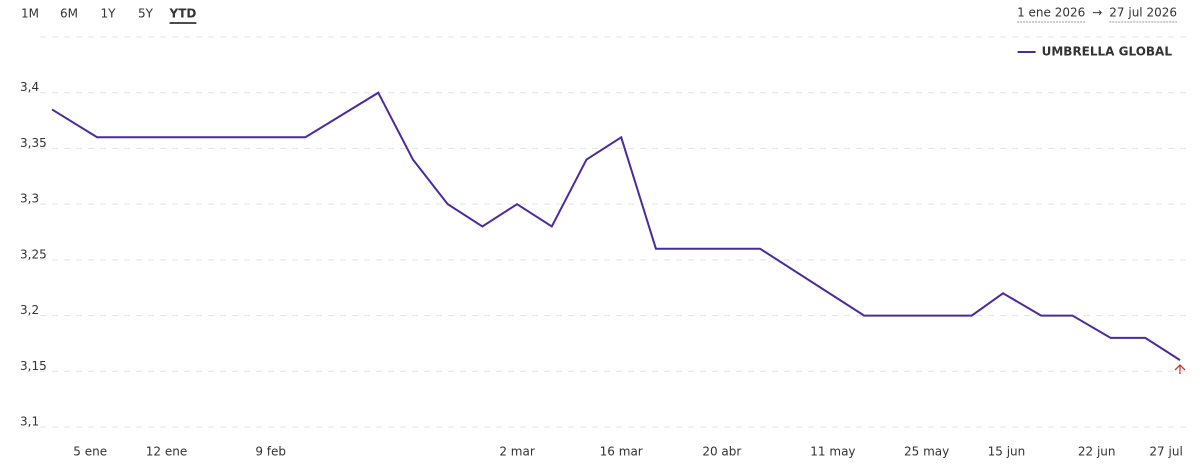 This screenshot has height=471, width=1200. What do you see at coordinates (1165, 452) in the screenshot?
I see `x-tick-label: 27 jul` at bounding box center [1165, 452].